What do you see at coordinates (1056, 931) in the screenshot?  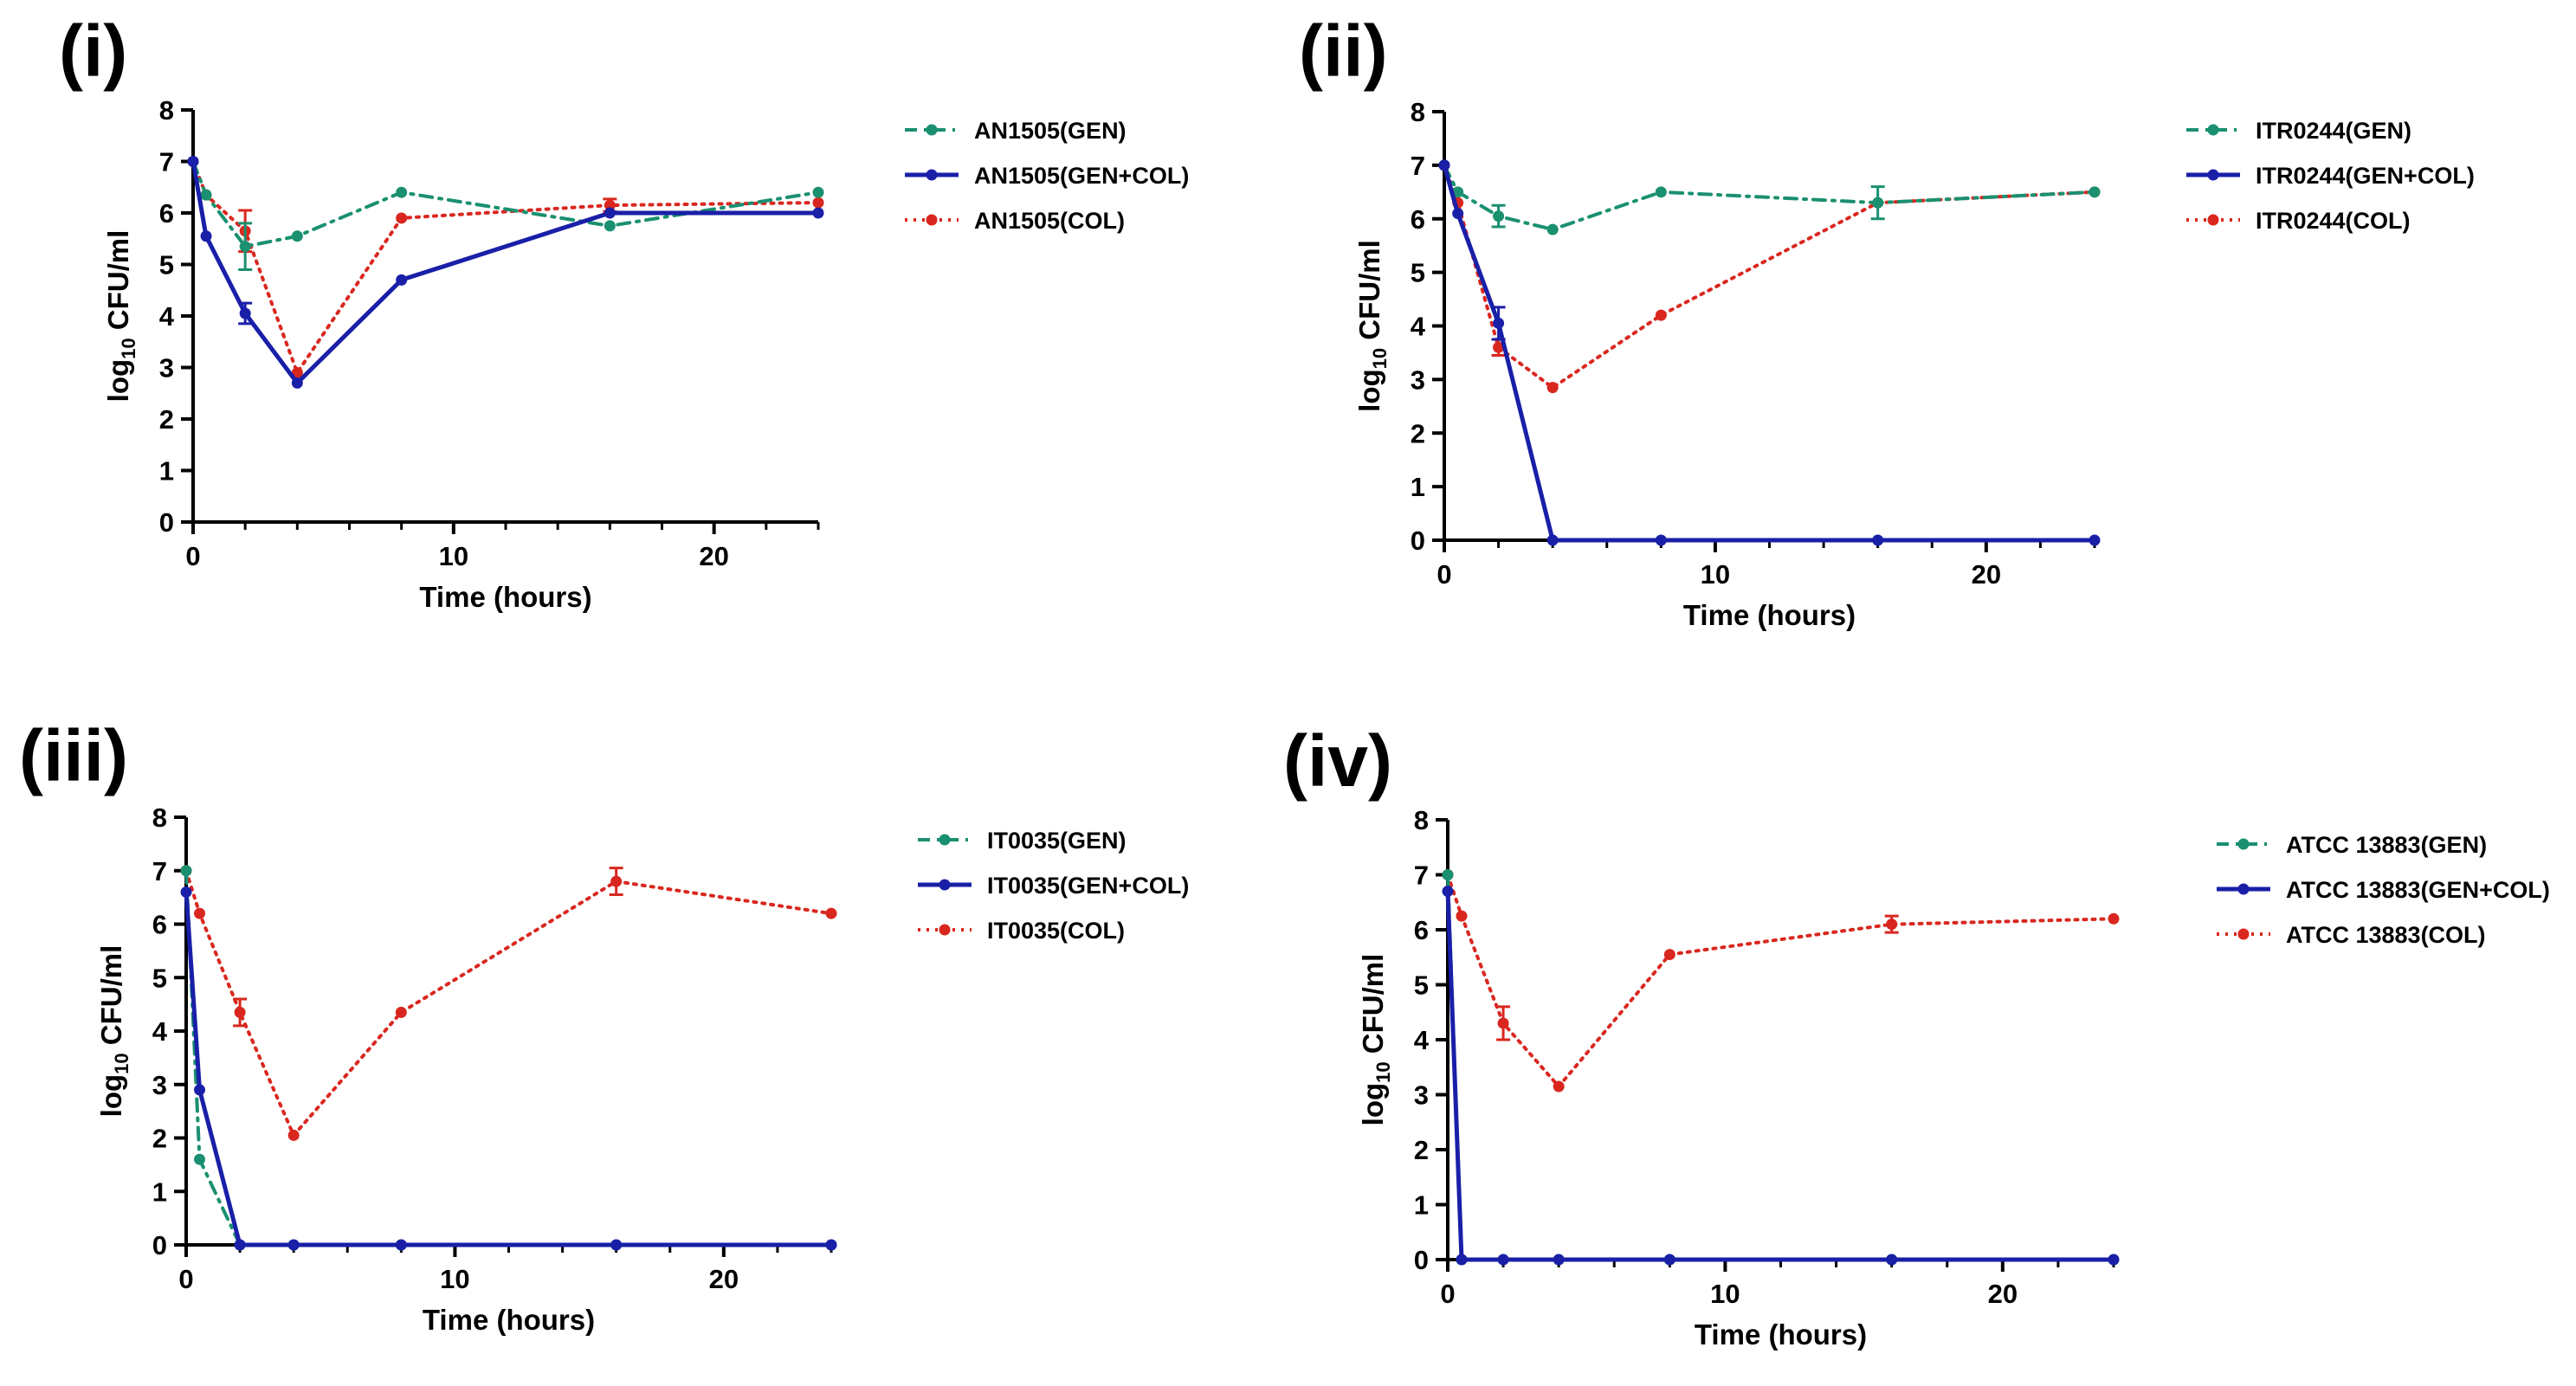 I see `legend-label: IT0035(COL)` at bounding box center [1056, 931].